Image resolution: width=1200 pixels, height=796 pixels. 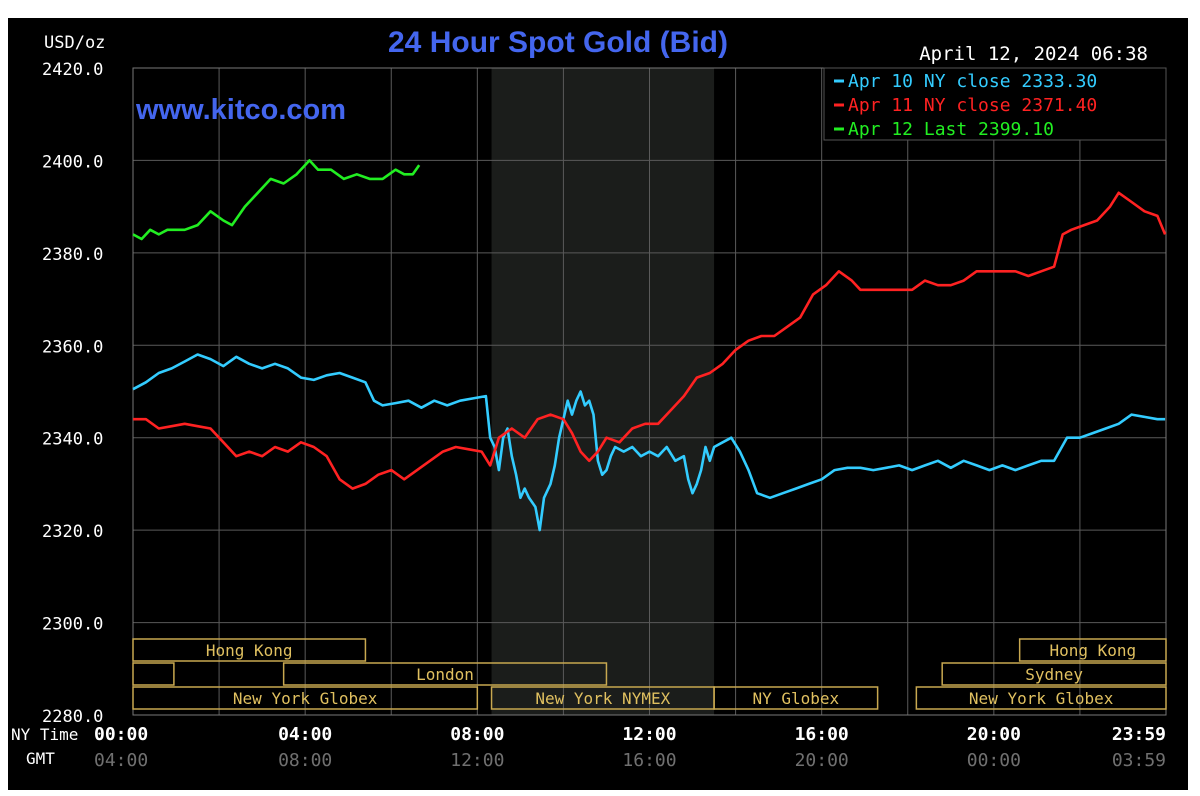 I want to click on session-label: NY Globex, so click(x=795, y=698).